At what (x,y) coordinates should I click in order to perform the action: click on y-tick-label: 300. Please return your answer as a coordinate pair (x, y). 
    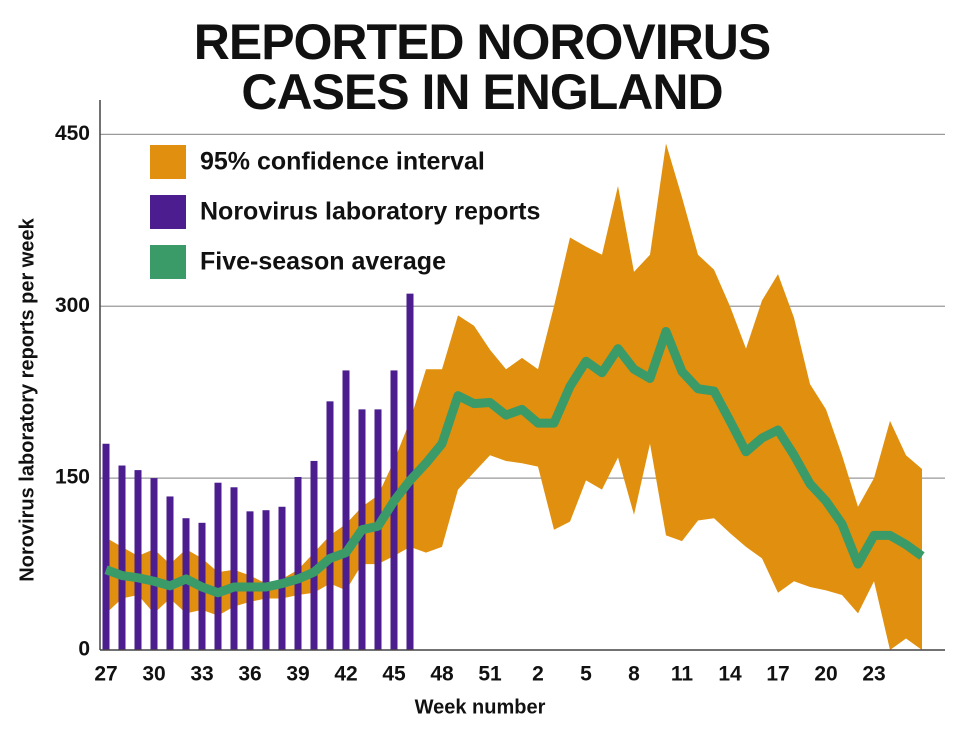
    Looking at the image, I should click on (72, 305).